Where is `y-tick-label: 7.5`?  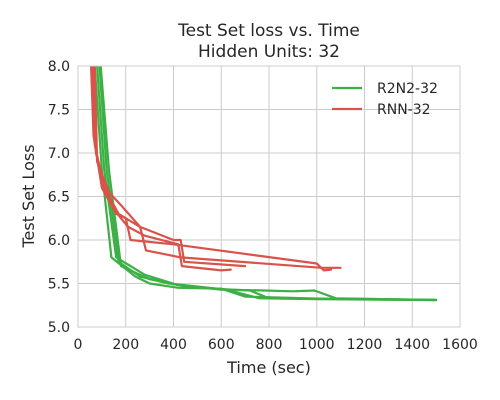 y-tick-label: 7.5 is located at coordinates (59, 111).